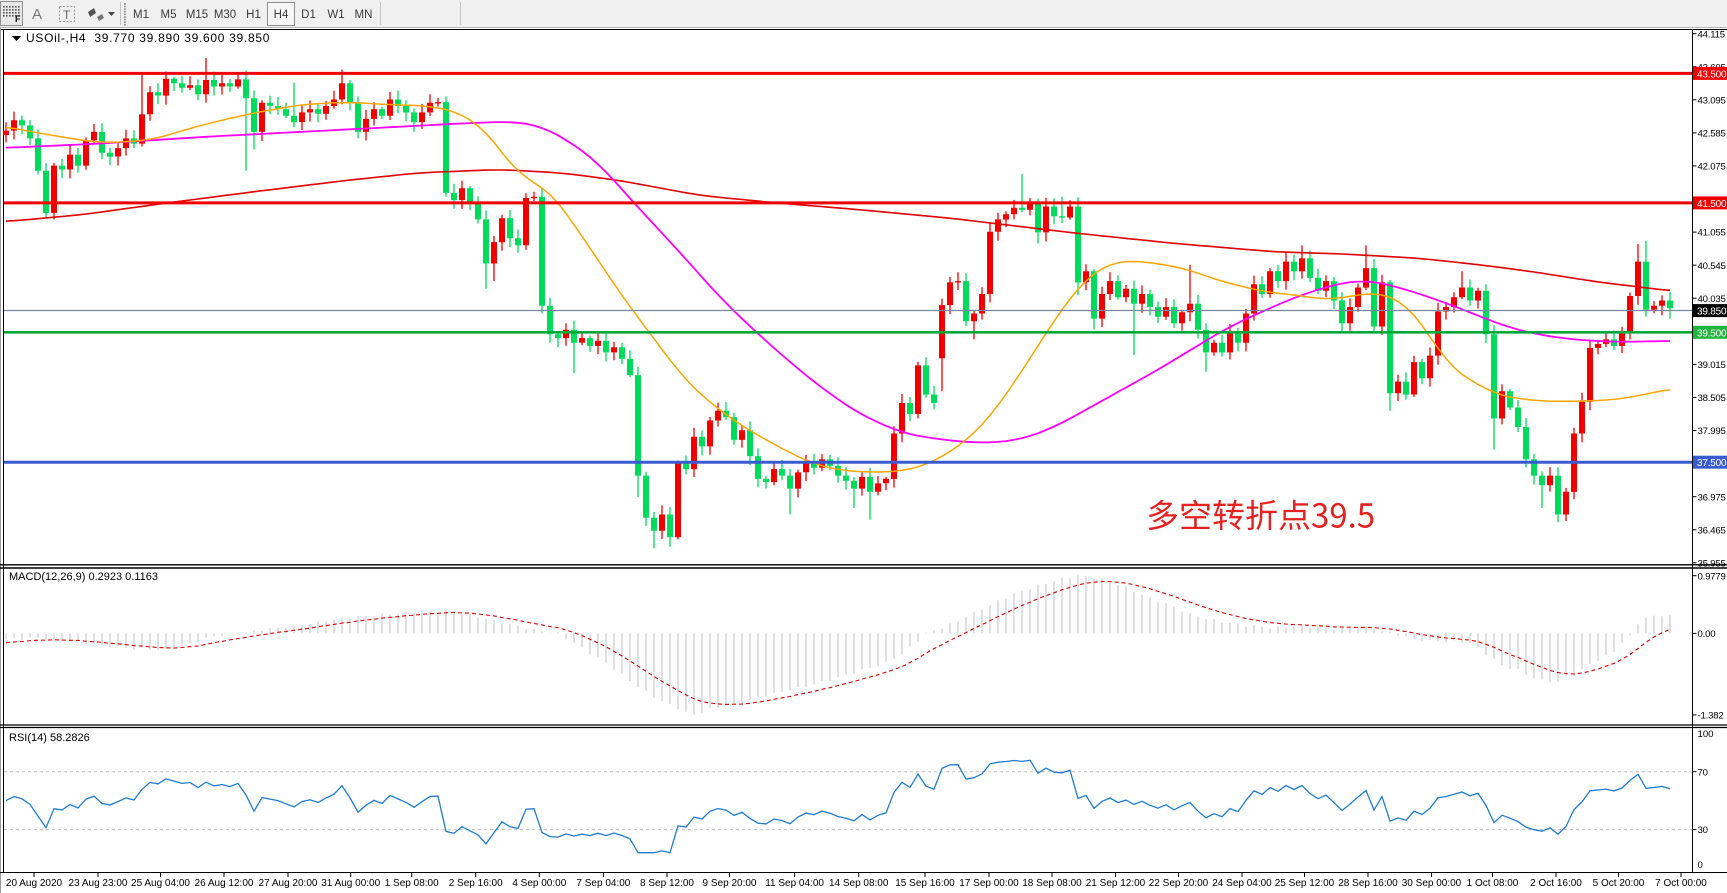  What do you see at coordinates (1432, 883) in the screenshot?
I see `svg-text: 30 Sep 00:00` at bounding box center [1432, 883].